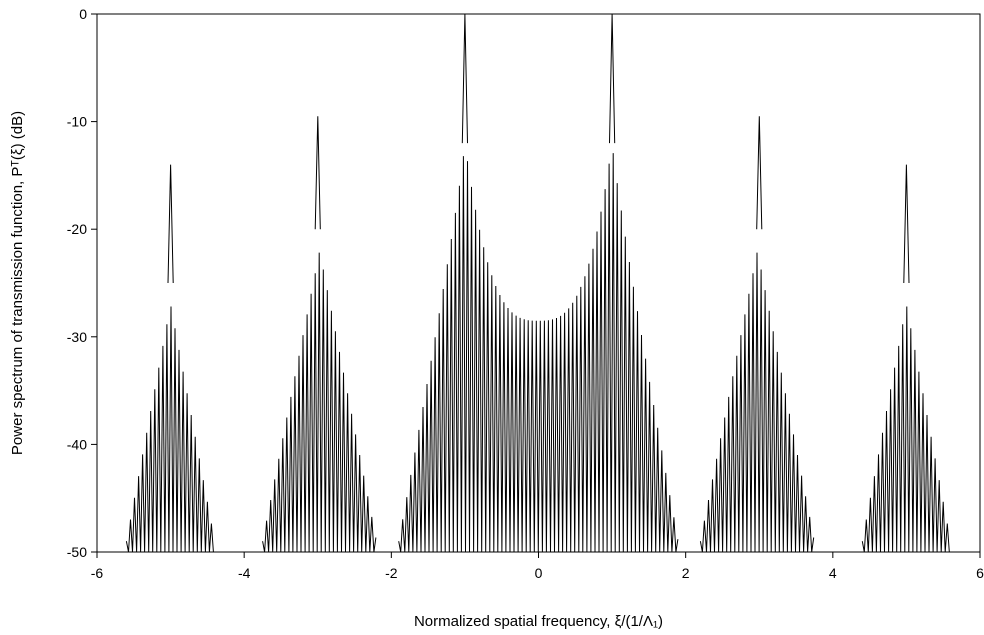  Describe the element at coordinates (77, 552) in the screenshot. I see `y-tick-label: -50` at that location.